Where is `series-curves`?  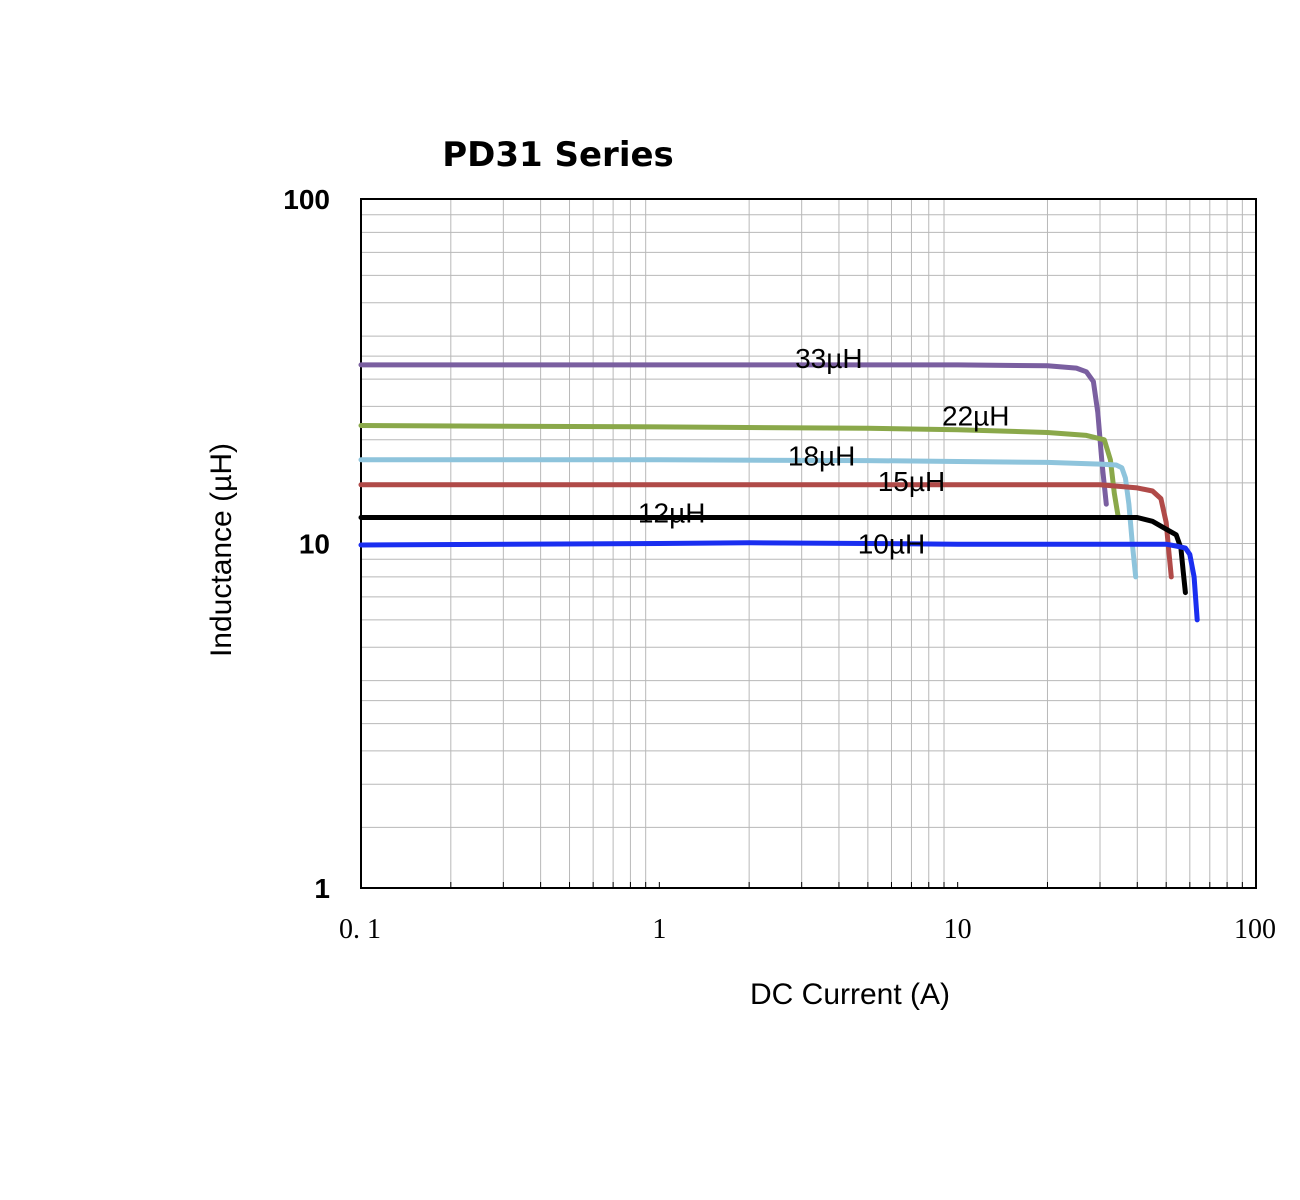
series-curves is located at coordinates (779, 492).